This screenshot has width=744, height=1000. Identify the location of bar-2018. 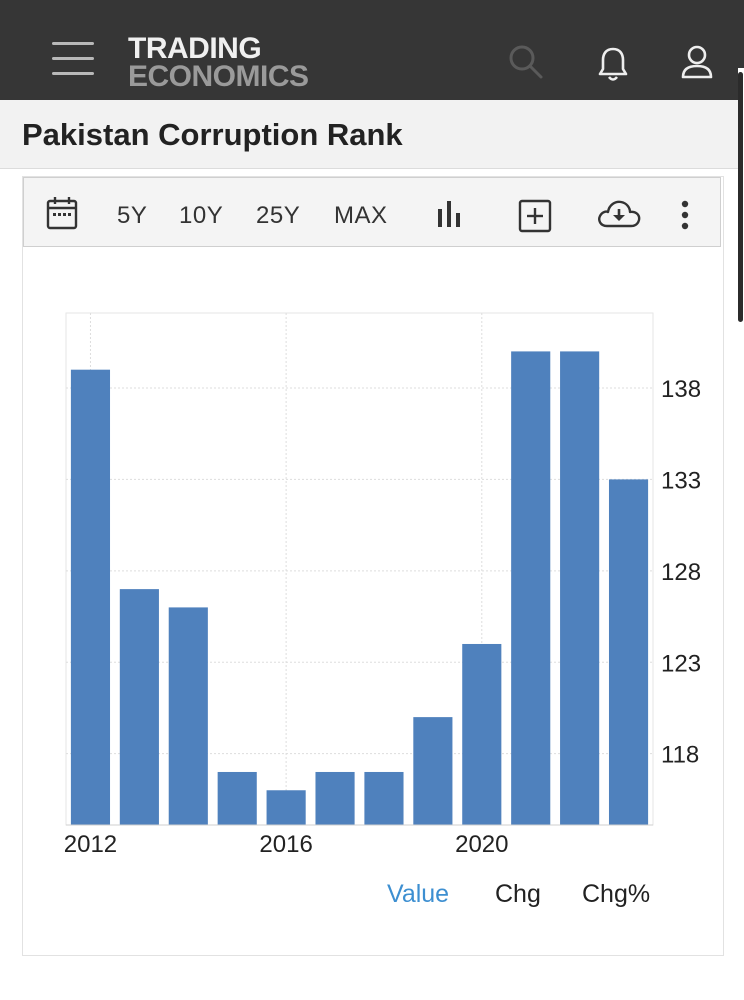
(384, 798).